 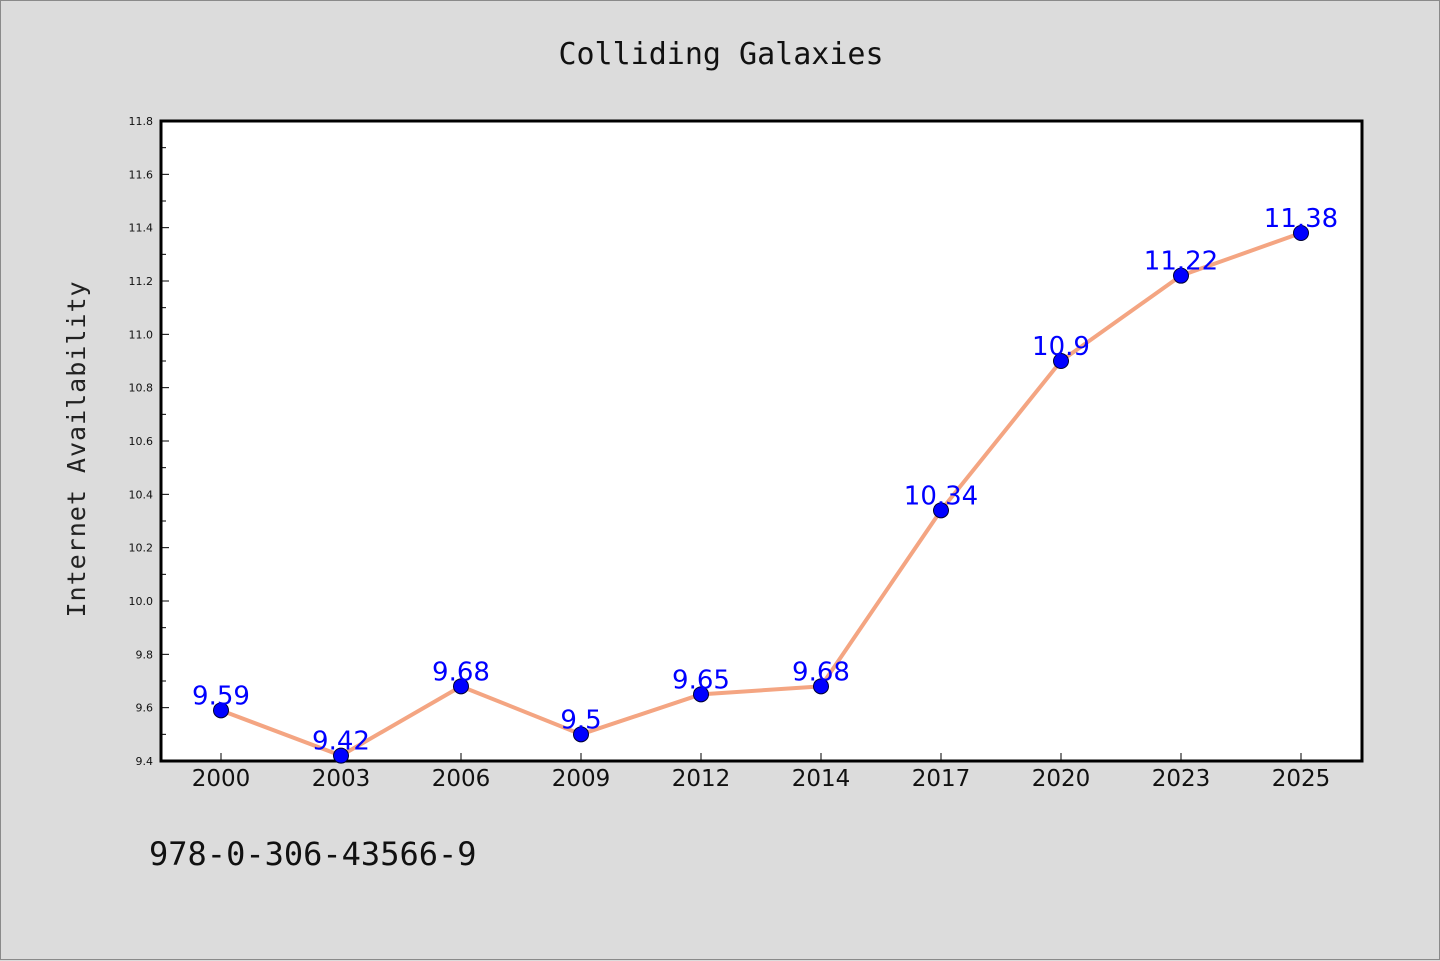 What do you see at coordinates (720, 54) in the screenshot?
I see `chart-title: Colliding Galaxies` at bounding box center [720, 54].